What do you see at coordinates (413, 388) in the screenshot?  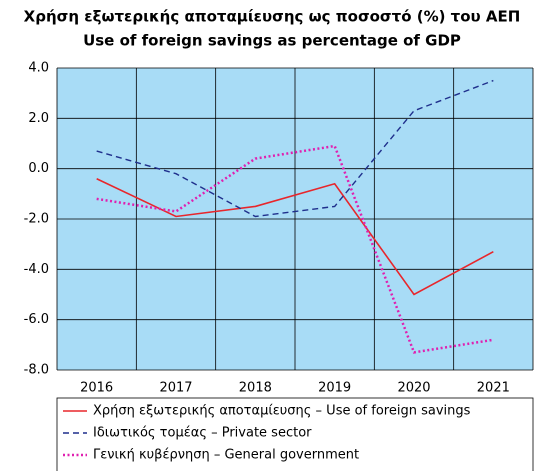 I see `x-tick-label: 2020` at bounding box center [413, 388].